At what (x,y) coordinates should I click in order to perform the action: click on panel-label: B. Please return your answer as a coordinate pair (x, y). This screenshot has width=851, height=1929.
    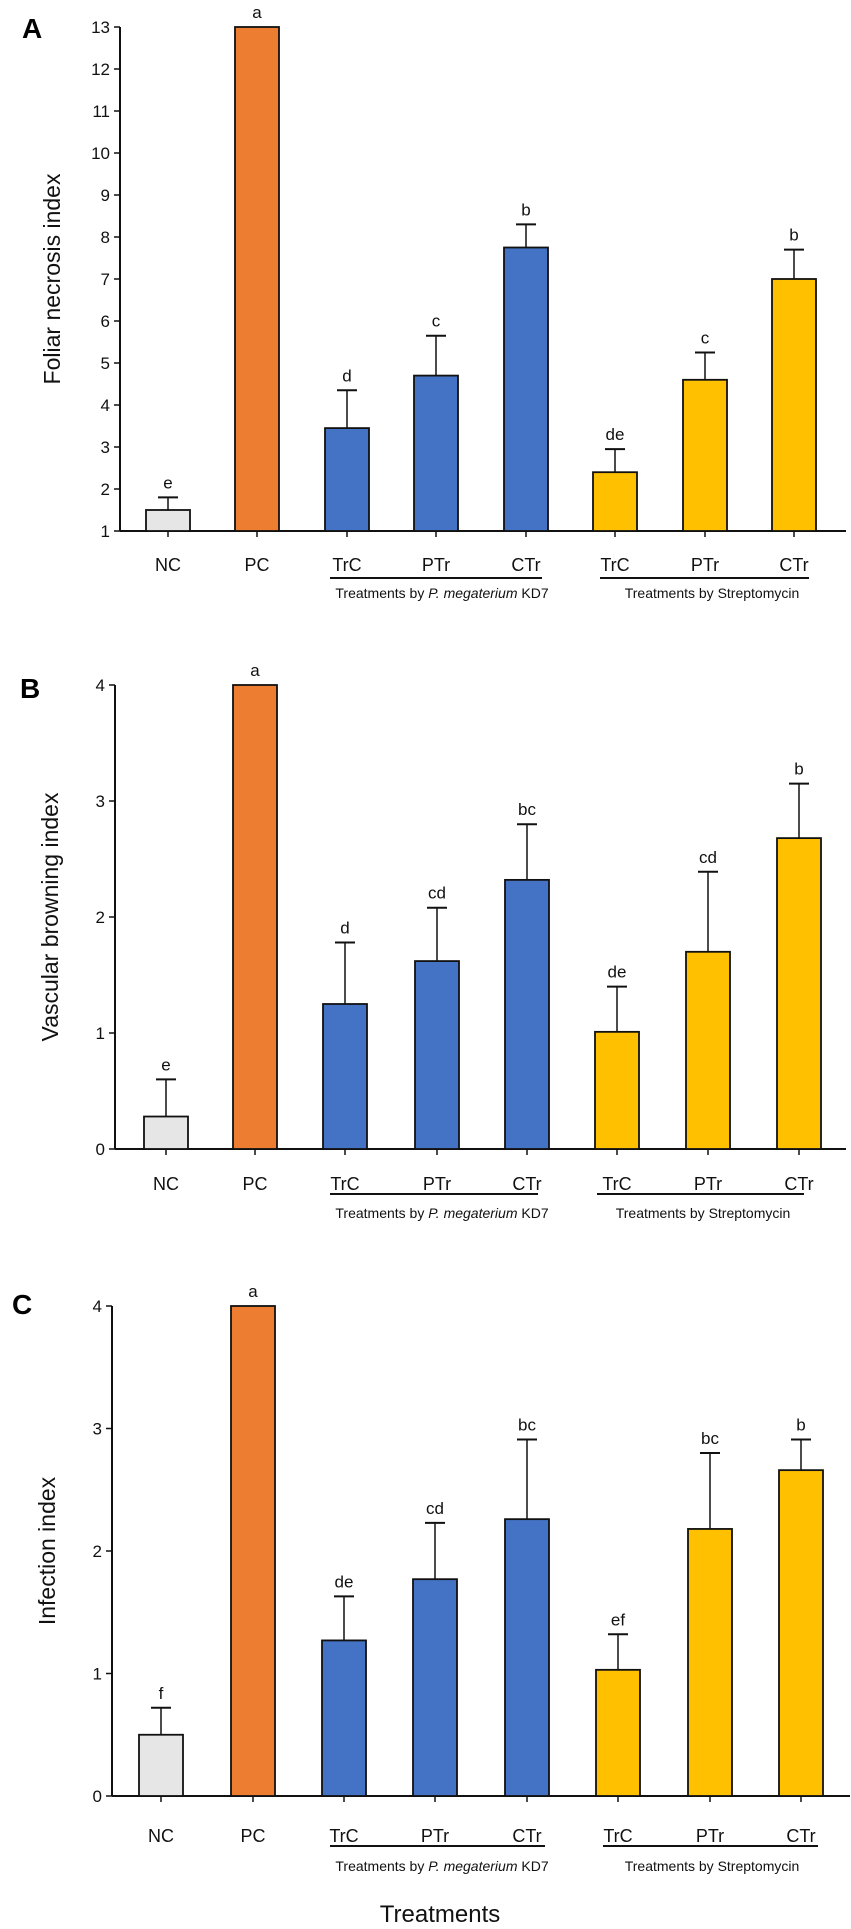
    Looking at the image, I should click on (30, 688).